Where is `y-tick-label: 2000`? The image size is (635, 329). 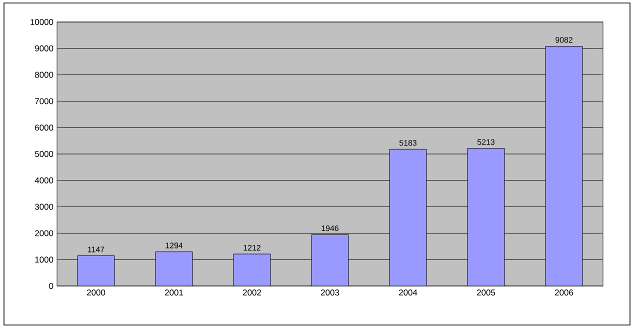 y-tick-label: 2000 is located at coordinates (44, 233).